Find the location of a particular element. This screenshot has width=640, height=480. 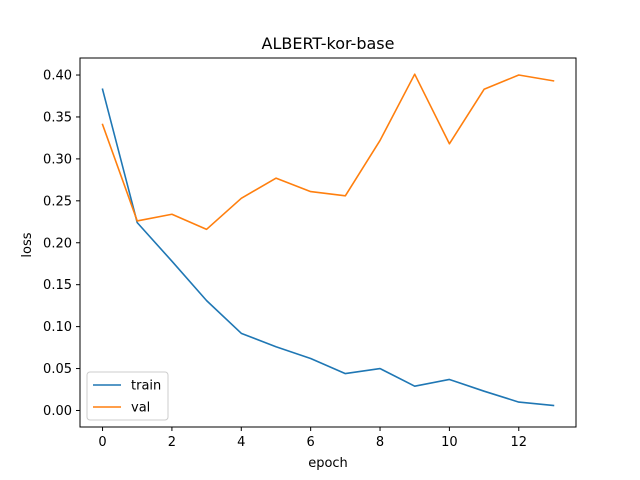

x-tick-label: 2 is located at coordinates (172, 442).